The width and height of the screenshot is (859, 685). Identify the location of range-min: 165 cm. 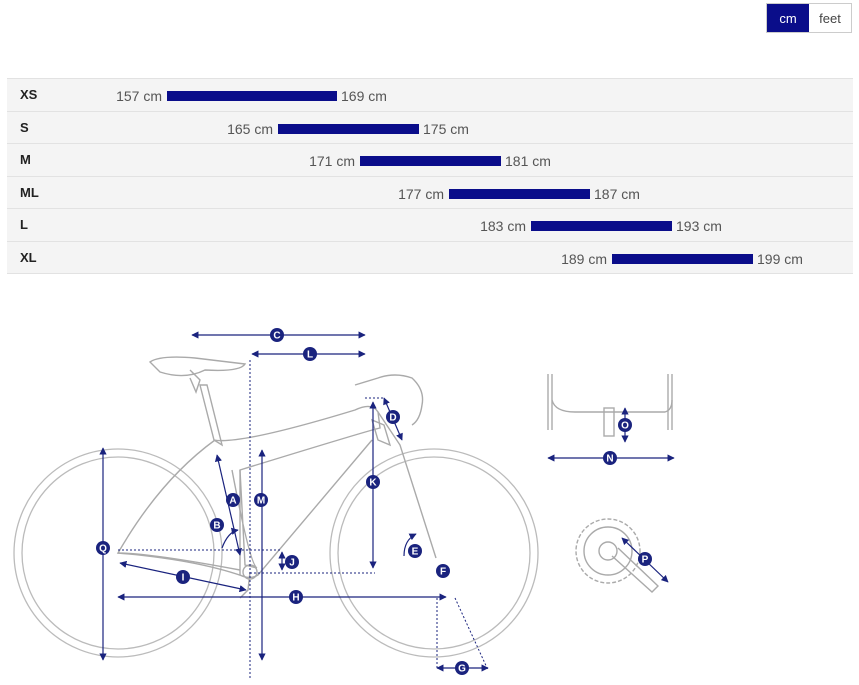
(250, 128).